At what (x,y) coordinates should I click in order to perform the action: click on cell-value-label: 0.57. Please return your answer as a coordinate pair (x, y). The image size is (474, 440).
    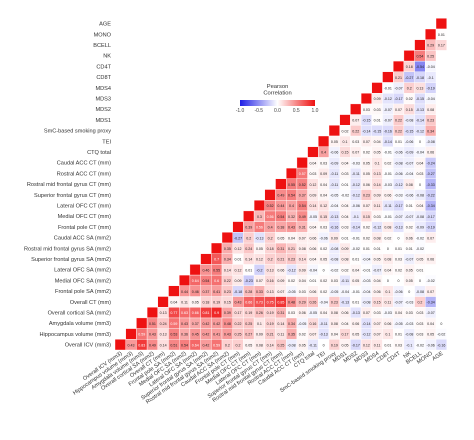
    Looking at the image, I should click on (302, 174).